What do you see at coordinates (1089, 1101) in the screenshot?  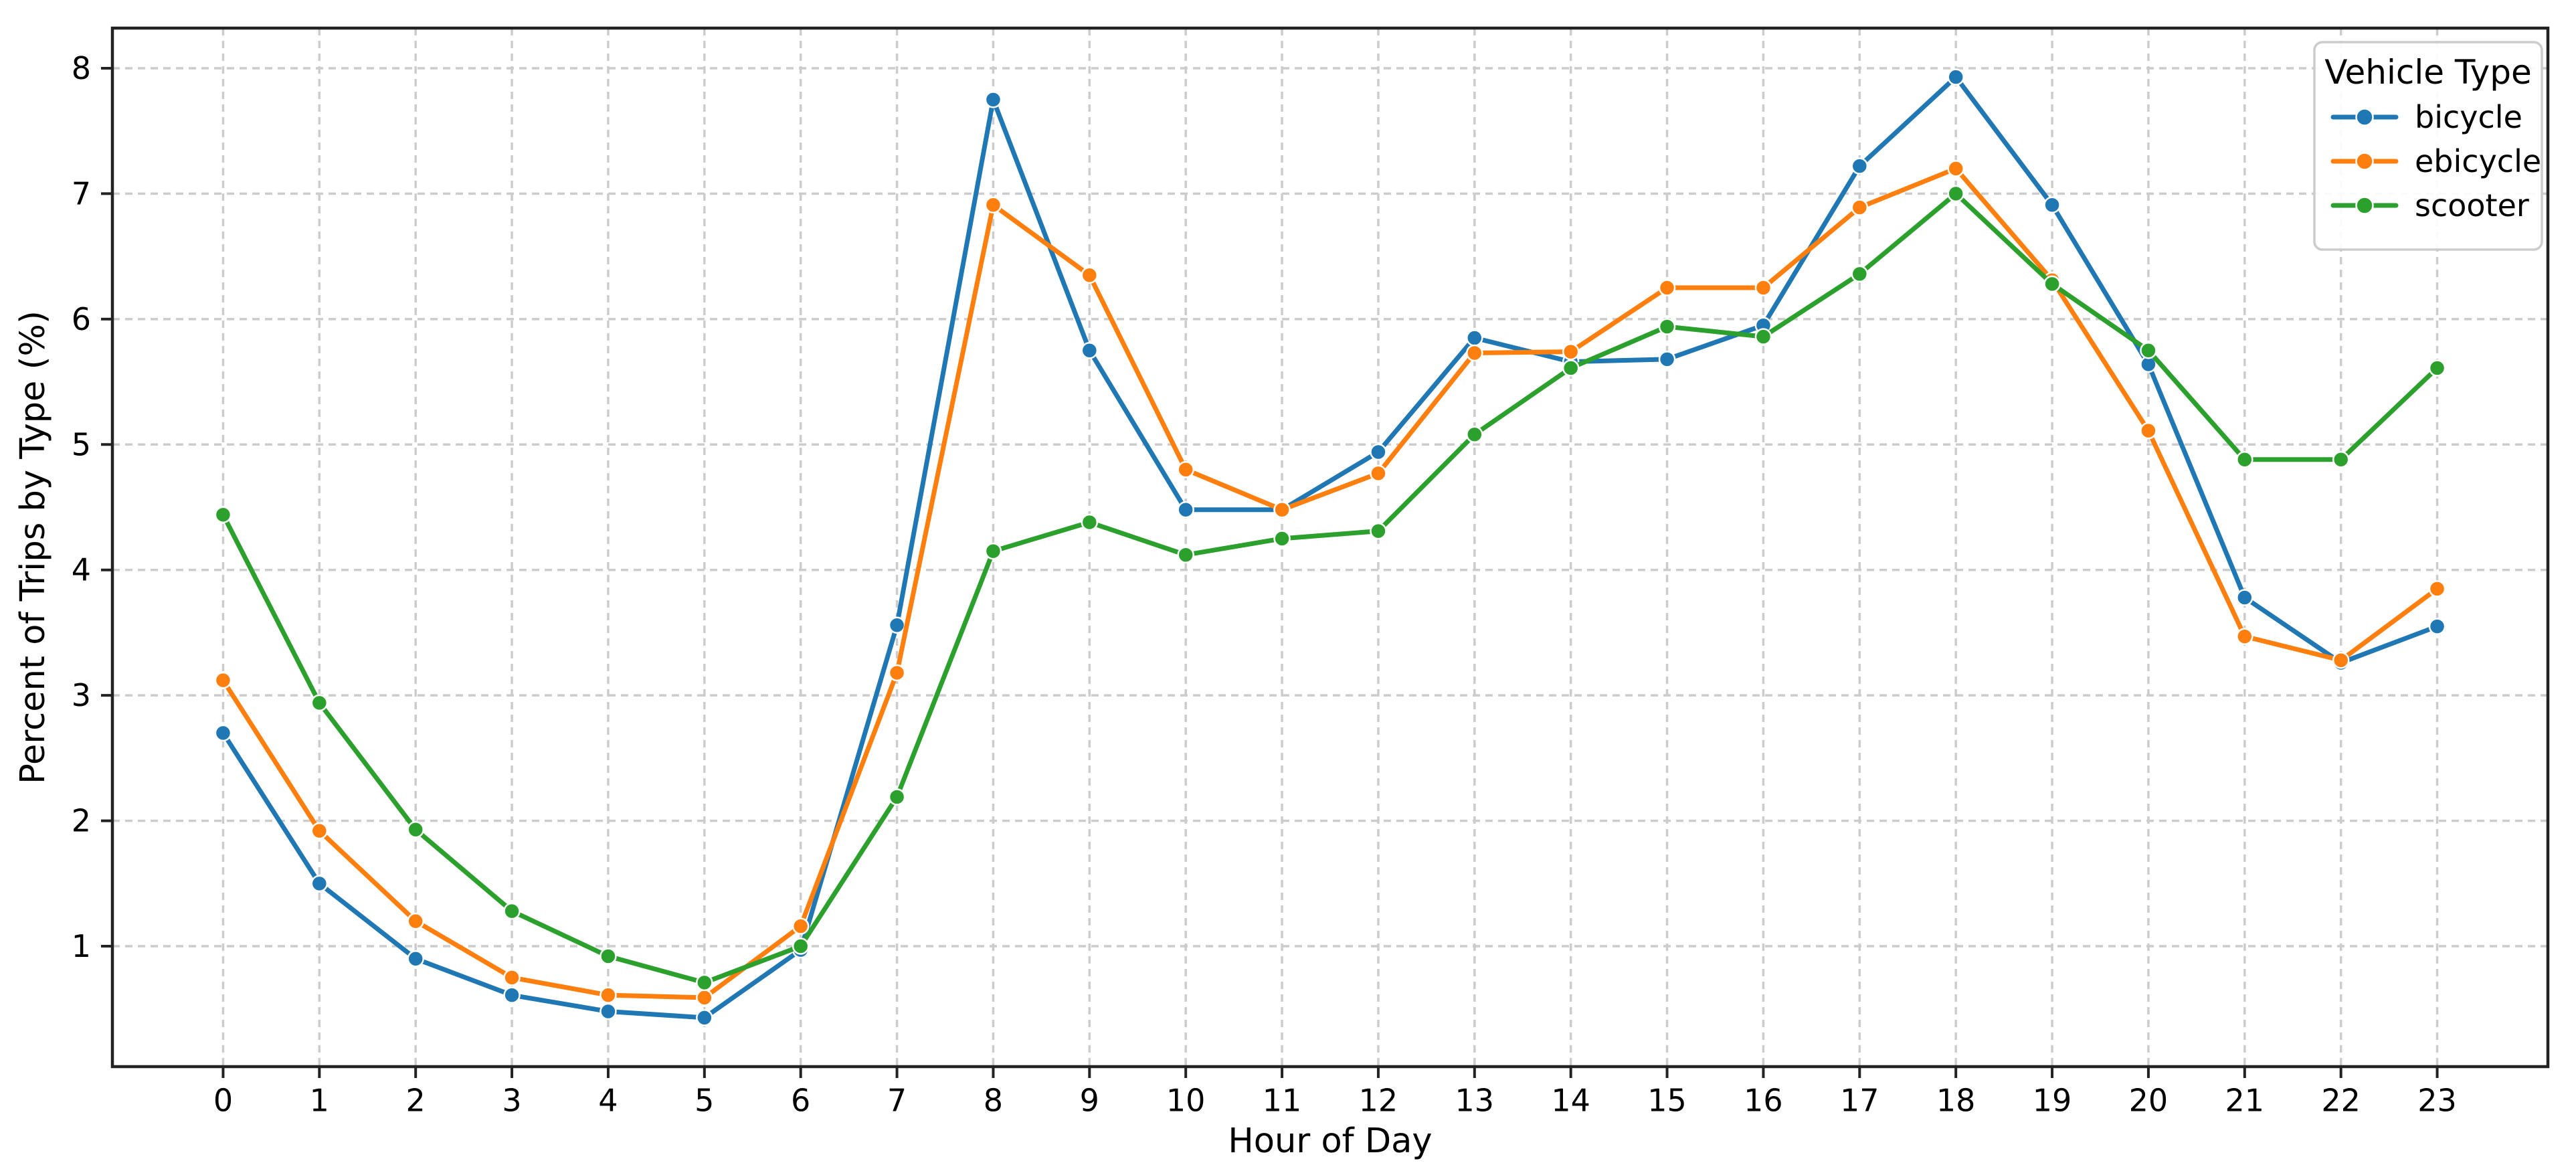 I see `x-tick-label: 9` at bounding box center [1089, 1101].